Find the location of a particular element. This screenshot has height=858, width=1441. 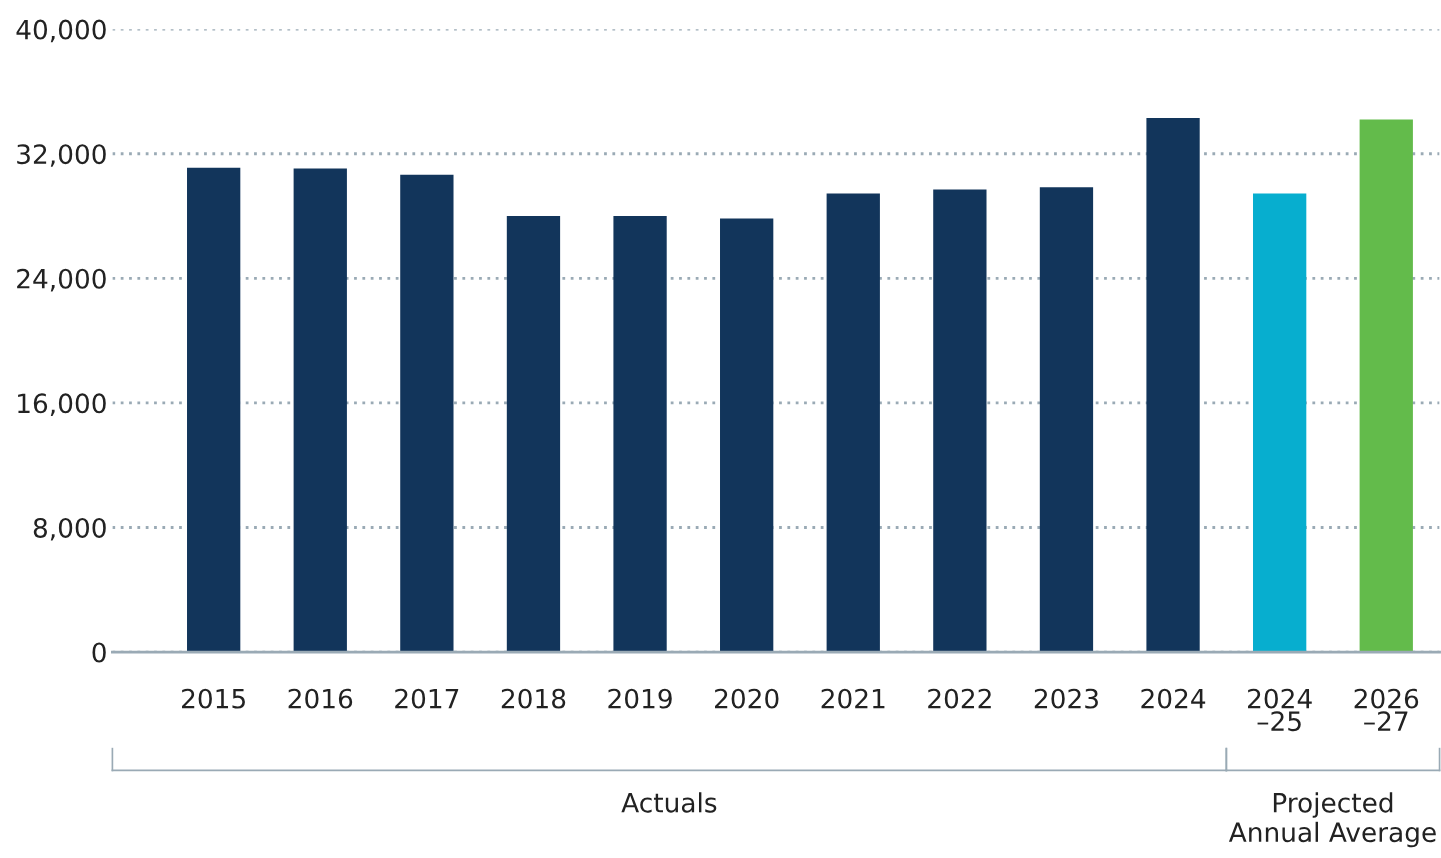

x-tick-label: 2022 is located at coordinates (959, 698).